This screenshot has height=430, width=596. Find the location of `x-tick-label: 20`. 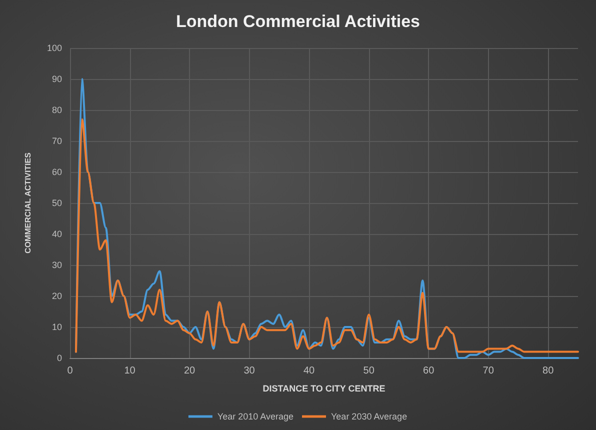

x-tick-label: 20 is located at coordinates (190, 371).